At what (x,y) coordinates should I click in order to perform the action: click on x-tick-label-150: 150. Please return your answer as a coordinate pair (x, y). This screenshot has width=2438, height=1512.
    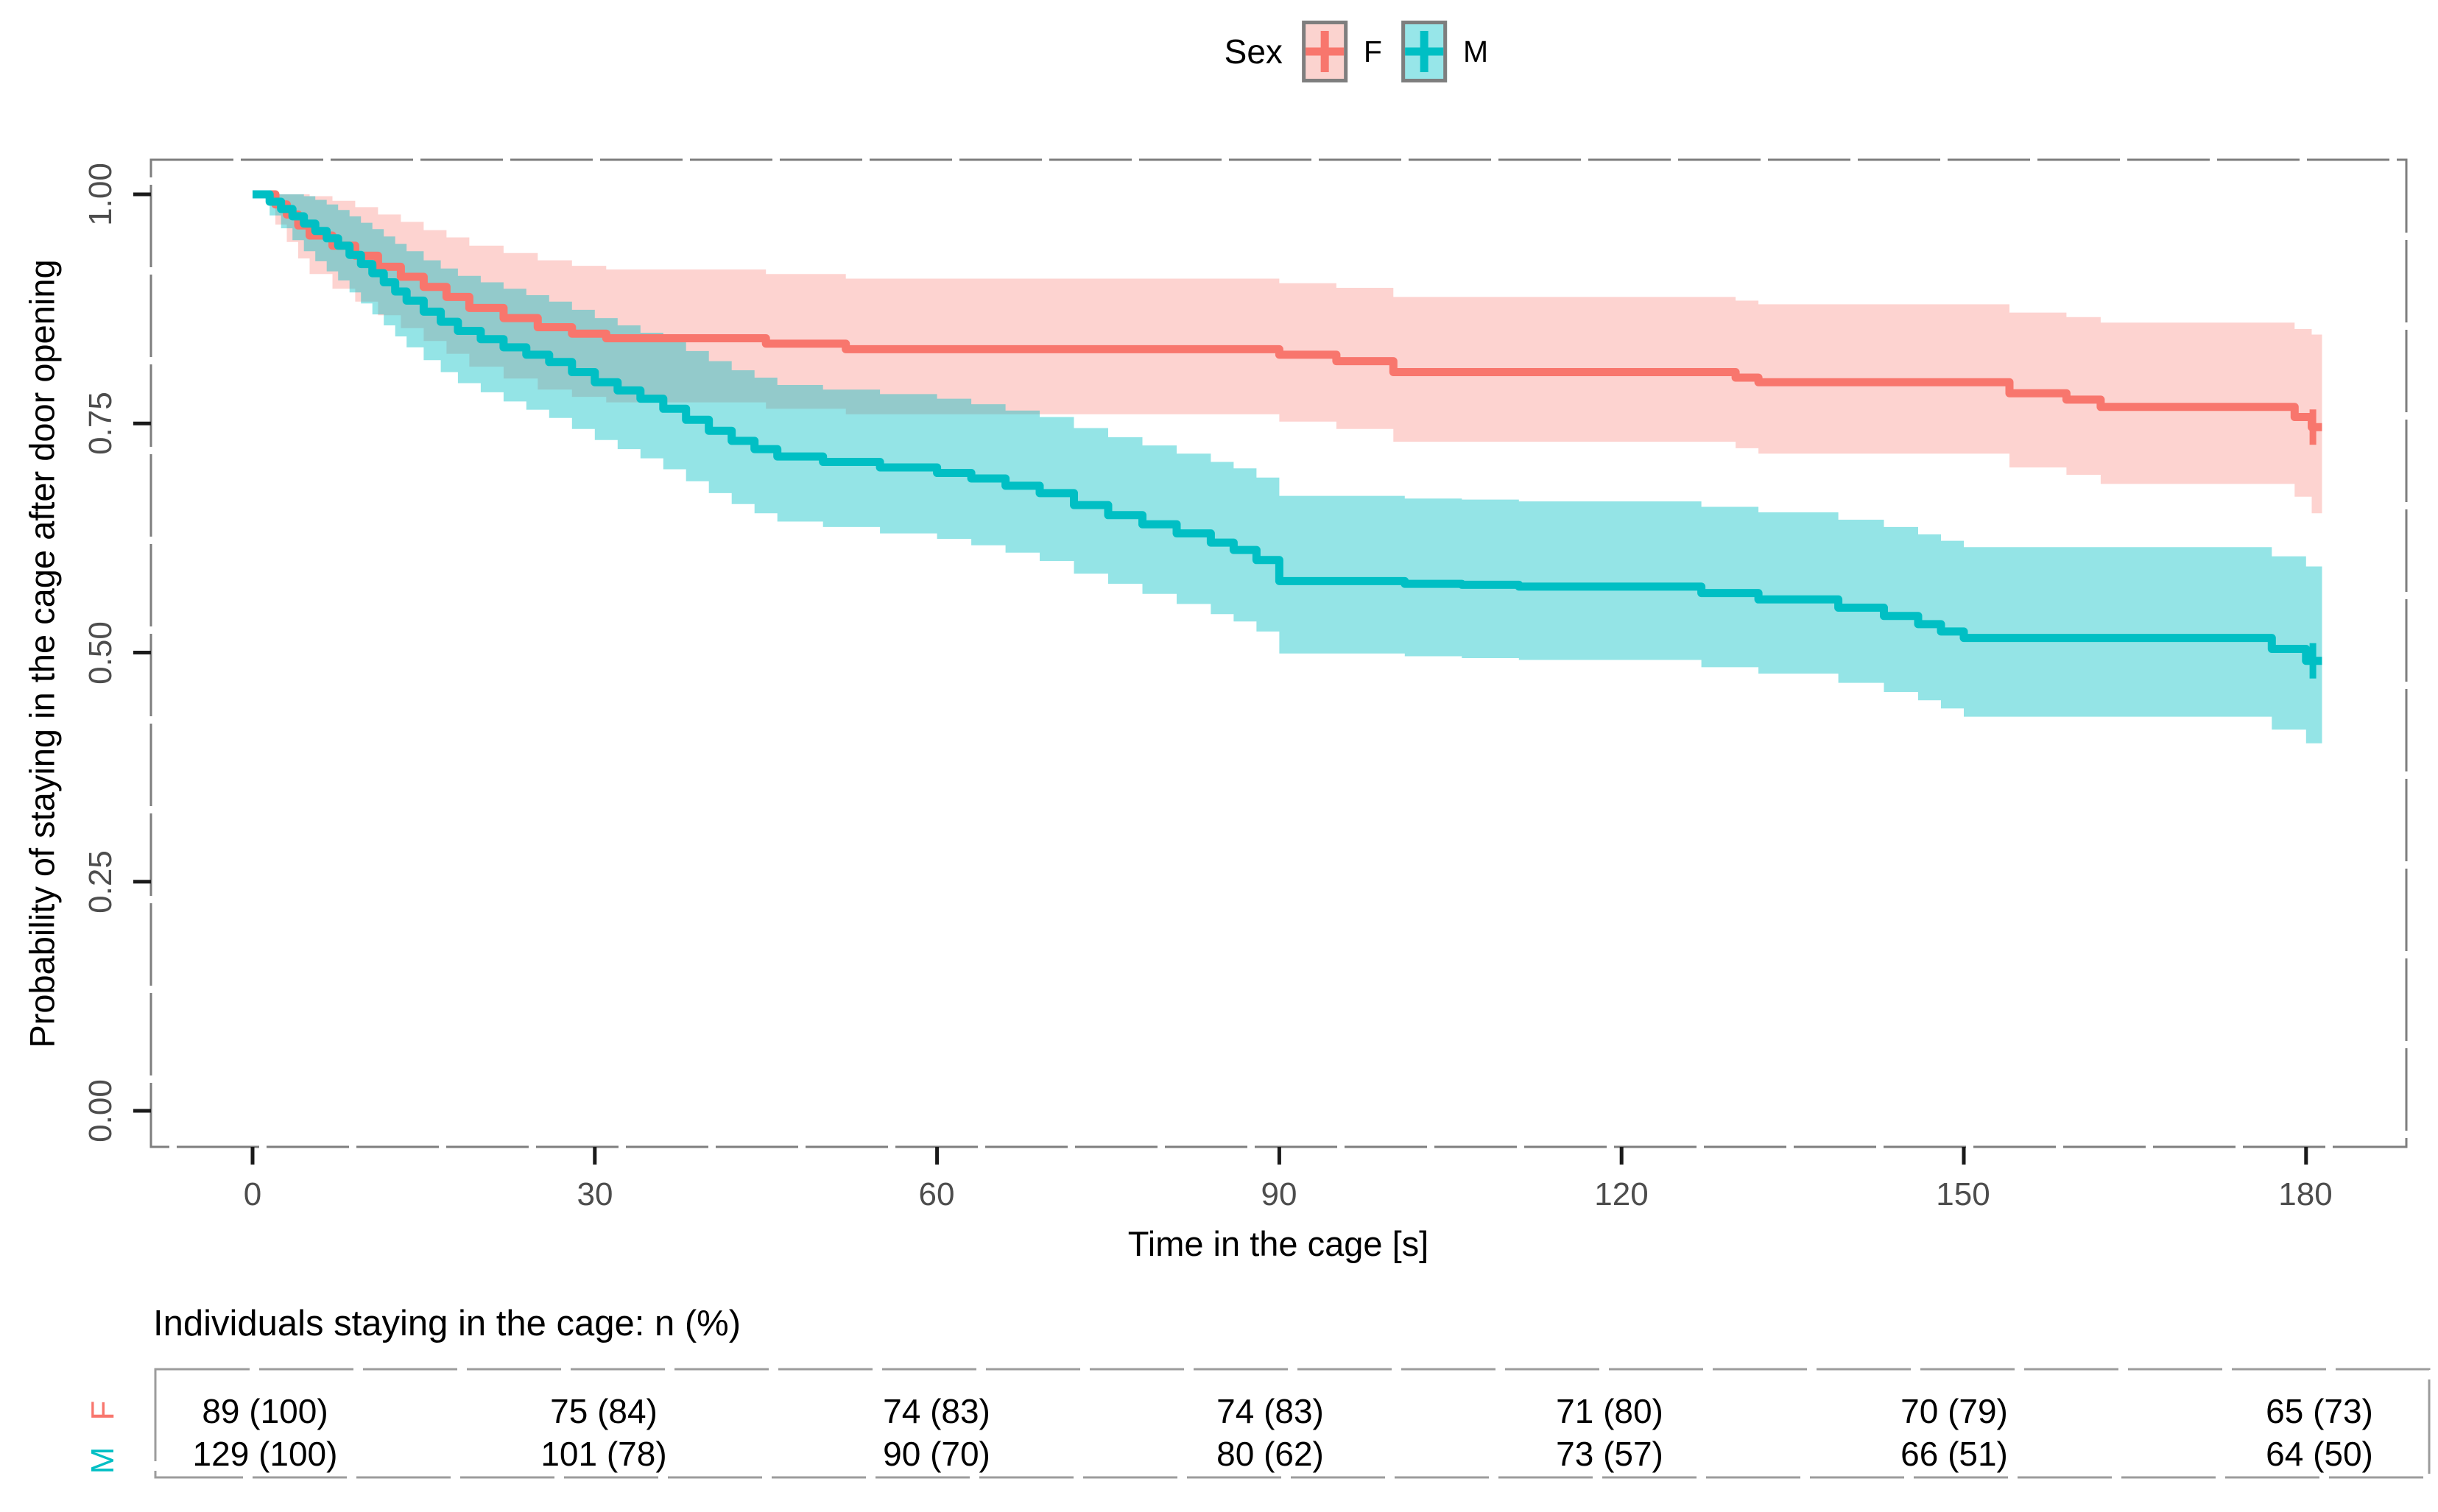
    Looking at the image, I should click on (1963, 1194).